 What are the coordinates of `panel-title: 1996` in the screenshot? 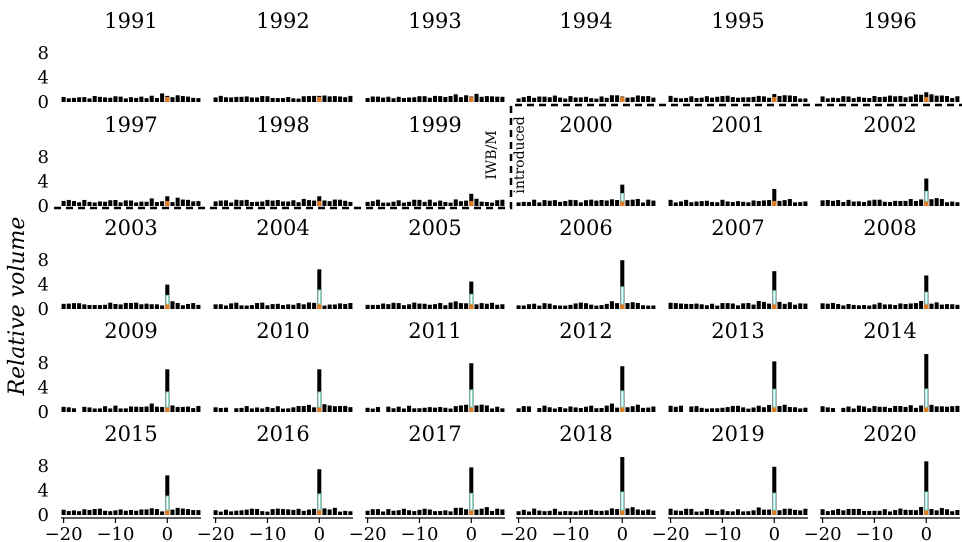 It's located at (889, 21).